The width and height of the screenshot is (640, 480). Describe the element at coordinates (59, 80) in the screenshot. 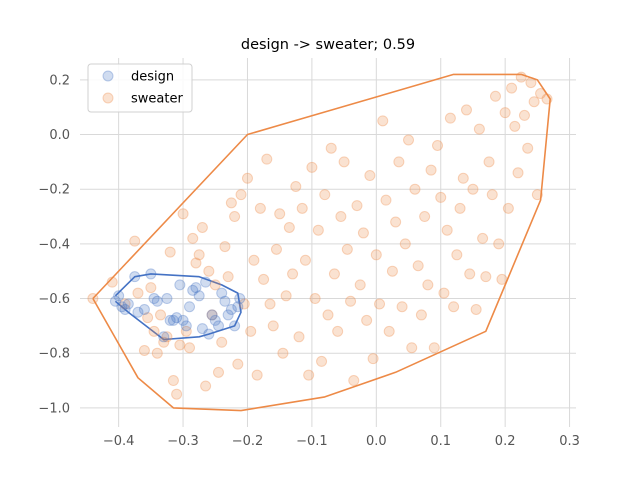

I see `y-tick-label: 0.2` at that location.